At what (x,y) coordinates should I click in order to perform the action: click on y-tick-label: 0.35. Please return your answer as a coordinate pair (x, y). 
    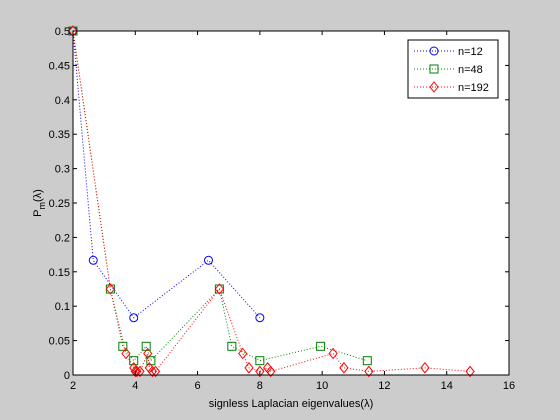
    Looking at the image, I should click on (59, 135).